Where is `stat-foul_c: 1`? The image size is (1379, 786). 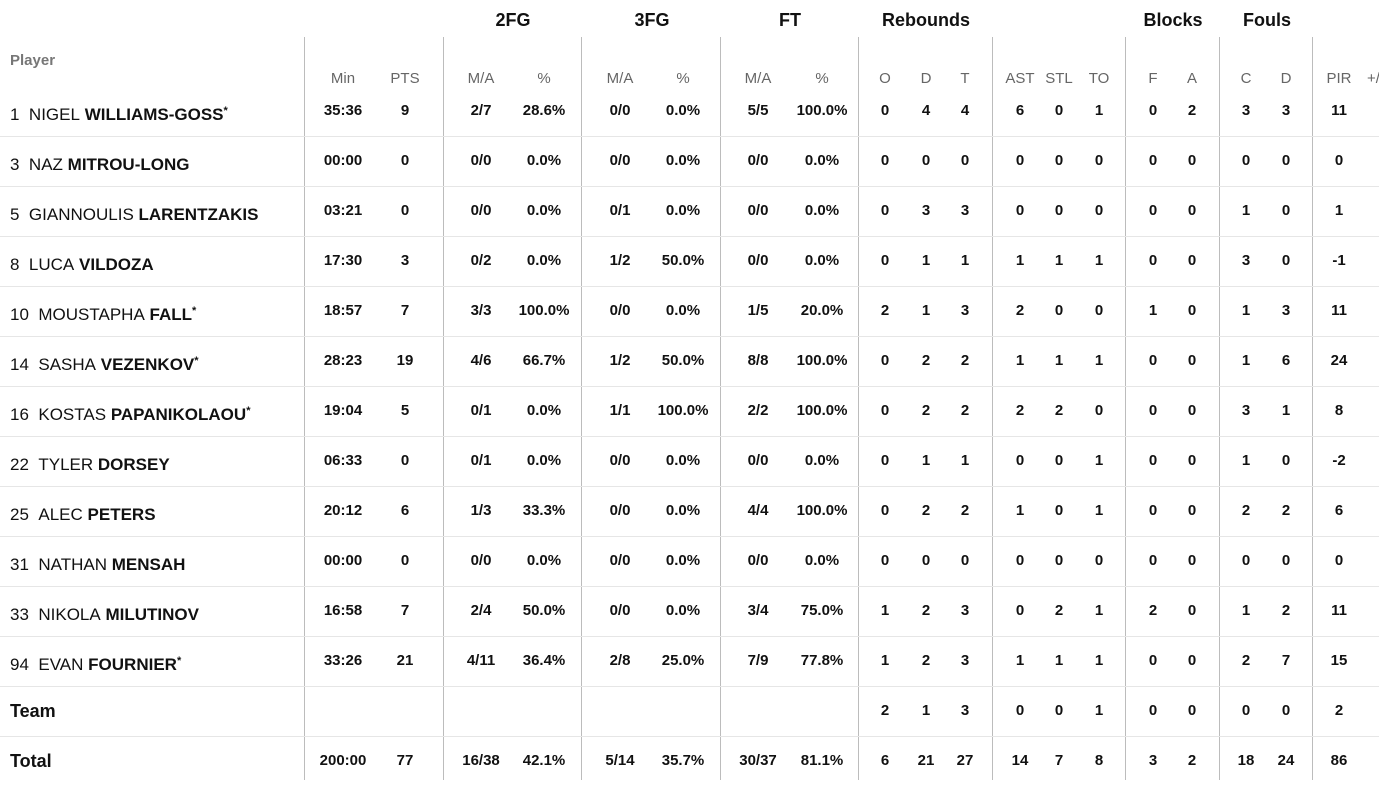
stat-foul_c: 1 is located at coordinates (1246, 460).